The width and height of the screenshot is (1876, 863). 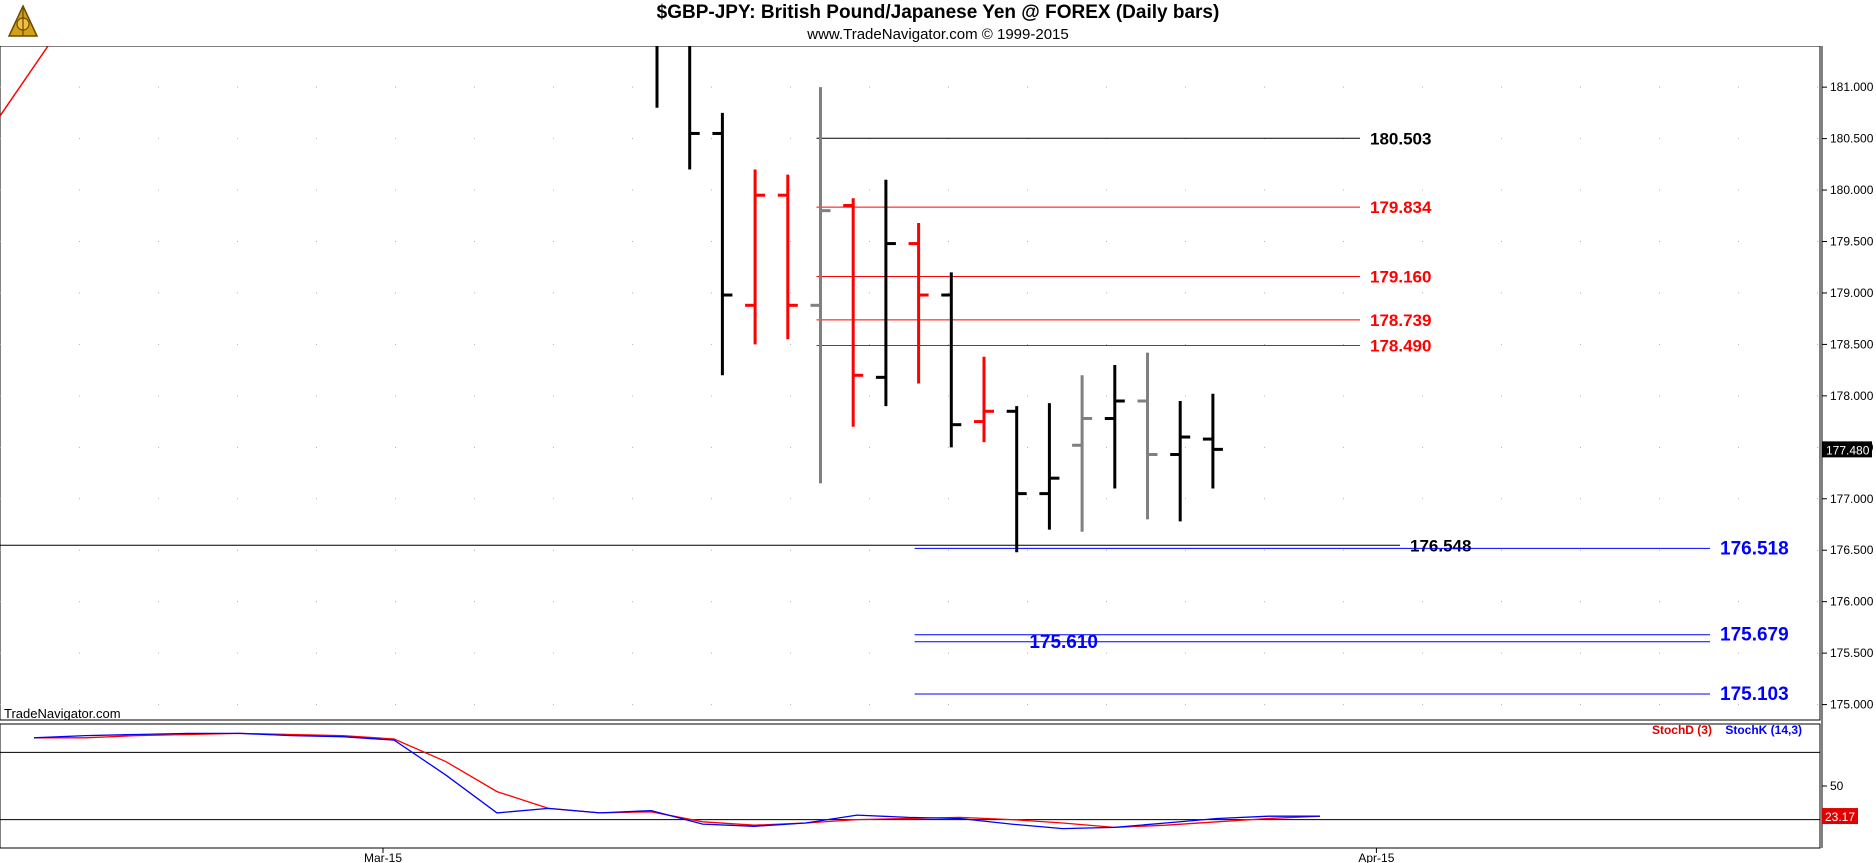 What do you see at coordinates (1754, 694) in the screenshot?
I see `level-label: 175.103` at bounding box center [1754, 694].